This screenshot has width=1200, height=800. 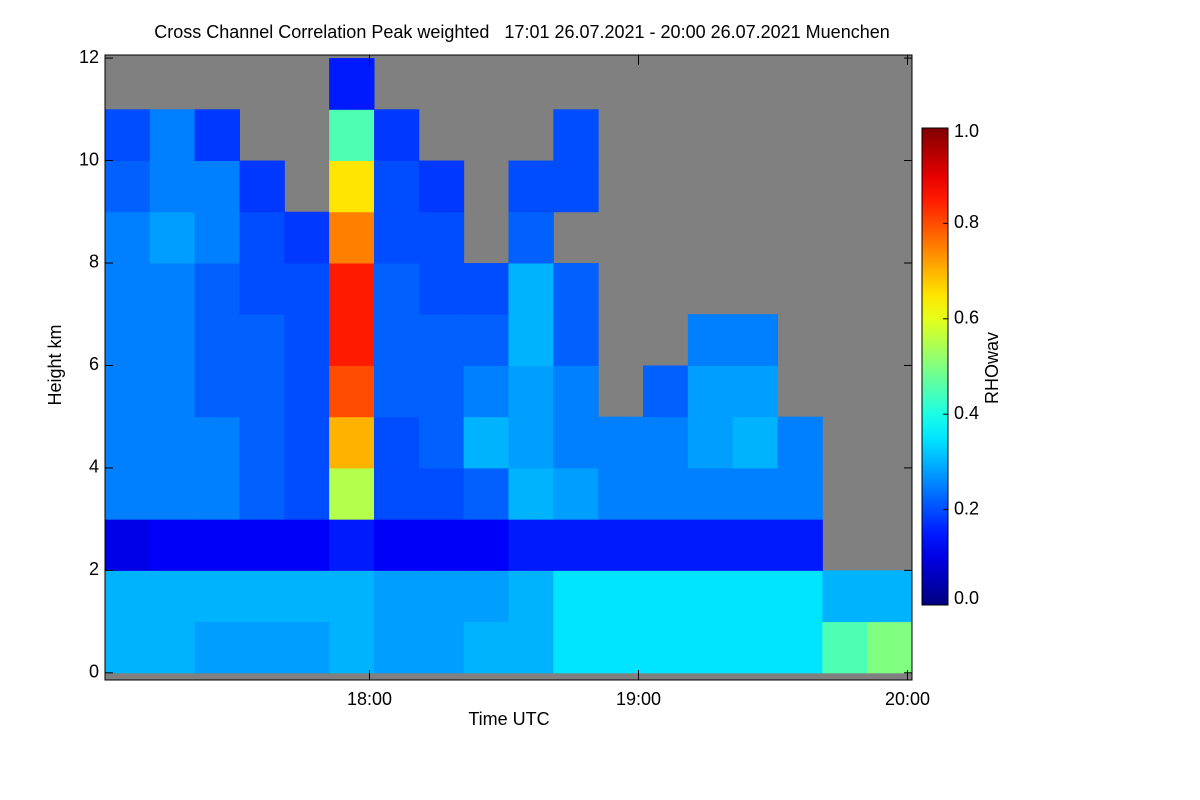 What do you see at coordinates (94, 262) in the screenshot?
I see `y-tick-label: 8` at bounding box center [94, 262].